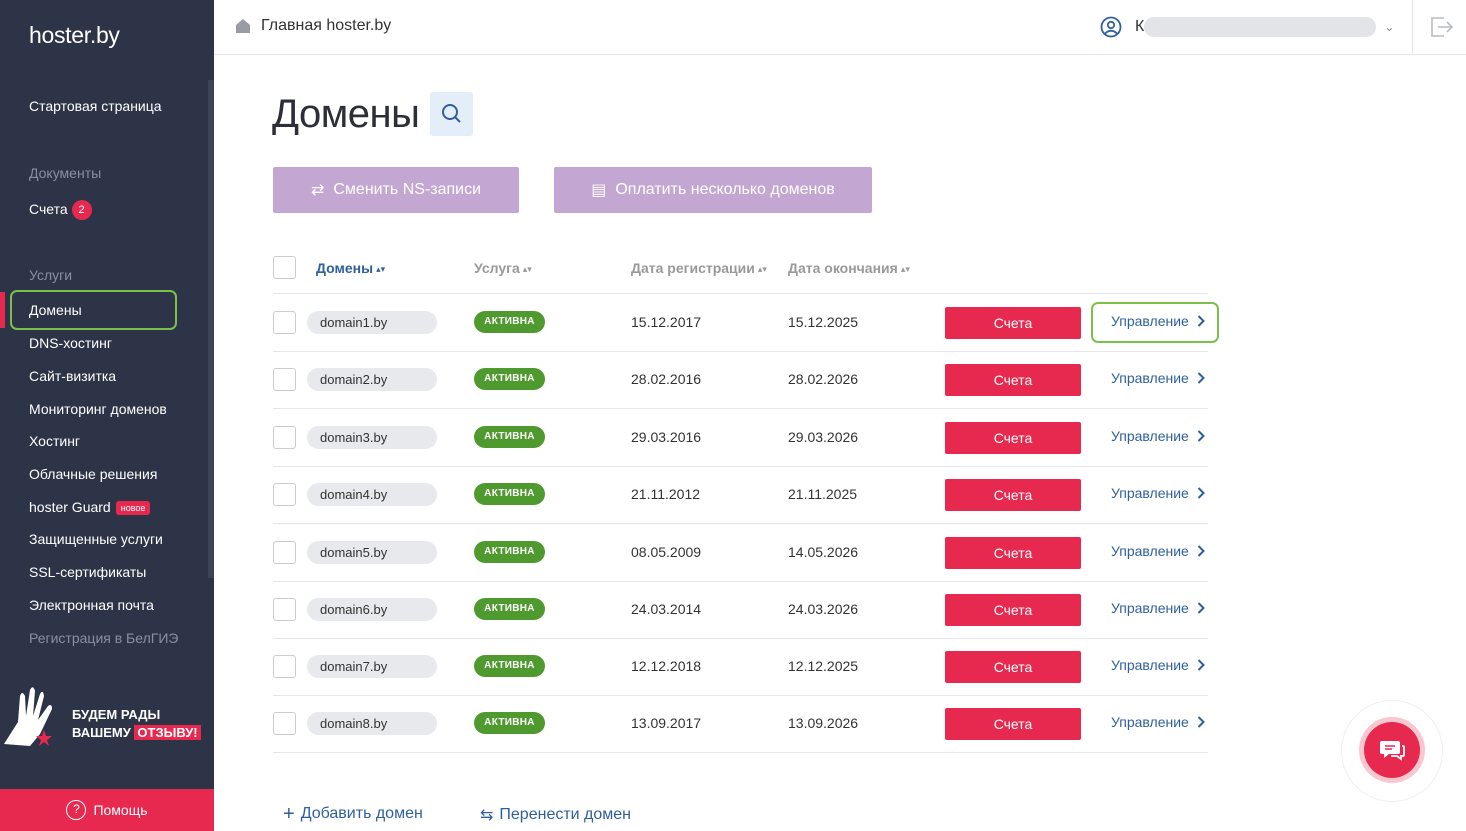 Image resolution: width=1466 pixels, height=831 pixels. Describe the element at coordinates (823, 723) in the screenshot. I see `end-date: 13.09.2026` at that location.